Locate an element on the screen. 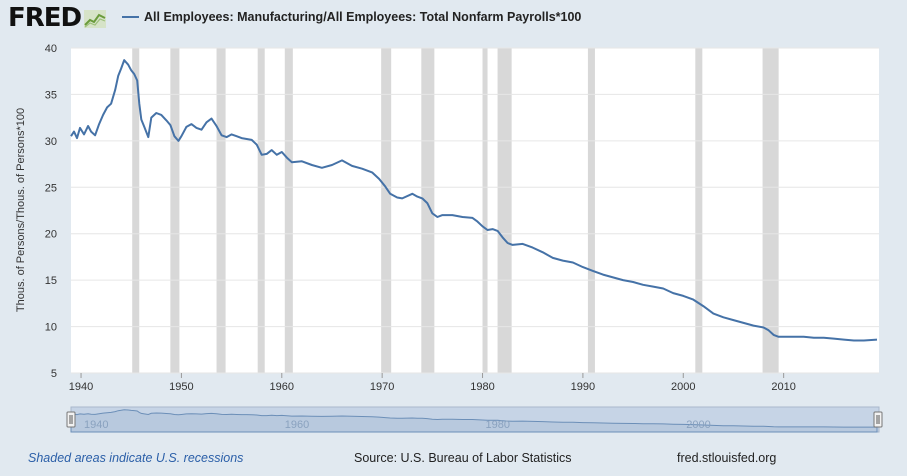 The height and width of the screenshot is (476, 907). x-tick-label: 1980 is located at coordinates (482, 387).